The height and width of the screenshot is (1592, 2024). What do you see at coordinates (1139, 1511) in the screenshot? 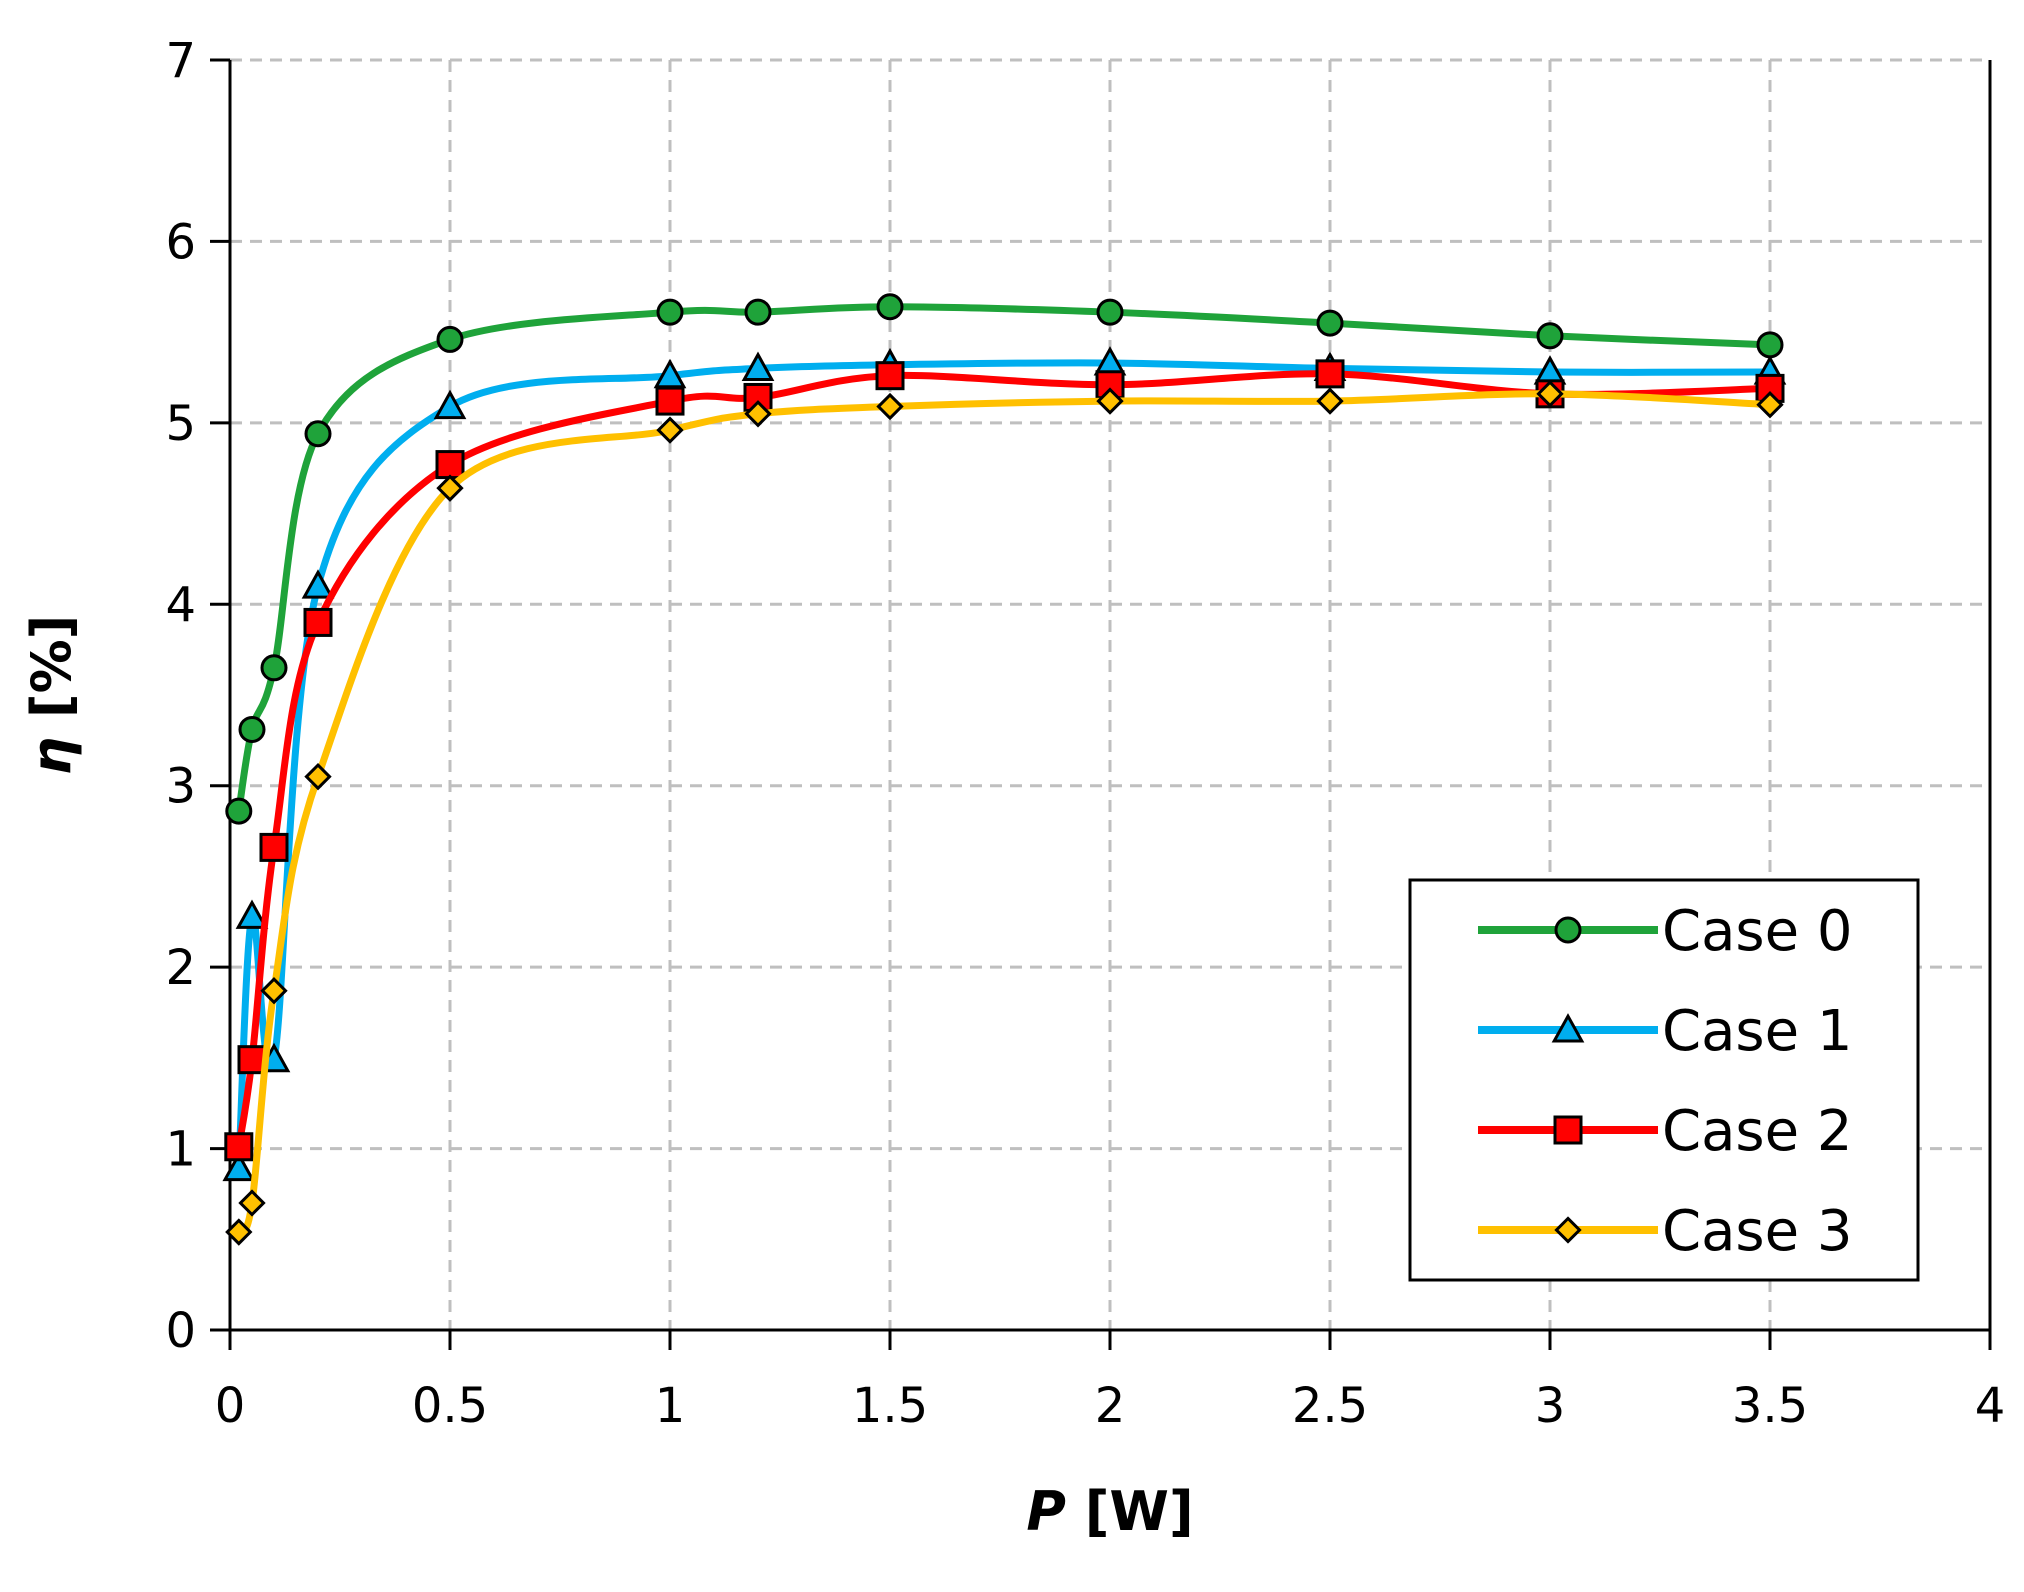
I see `x-axis-unit-text: [W]` at bounding box center [1139, 1511].